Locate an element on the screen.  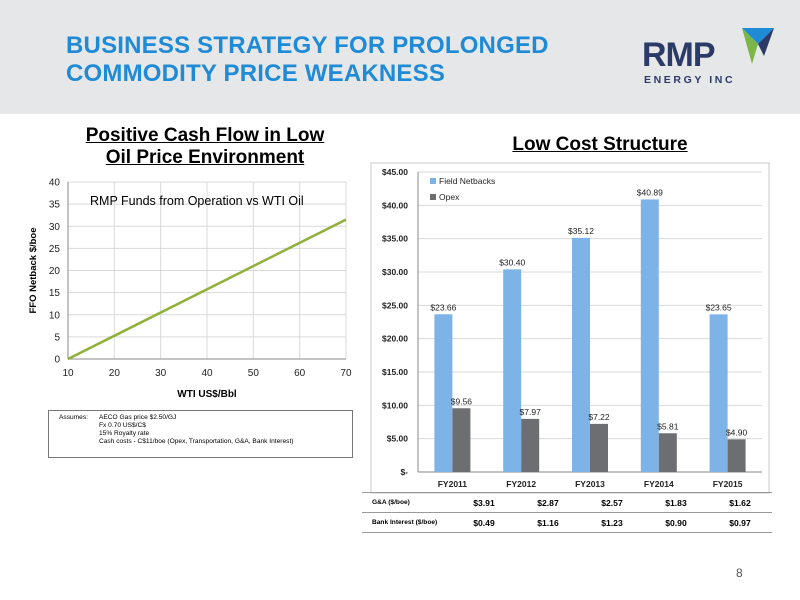
table-cell: $1.62 is located at coordinates (740, 502).